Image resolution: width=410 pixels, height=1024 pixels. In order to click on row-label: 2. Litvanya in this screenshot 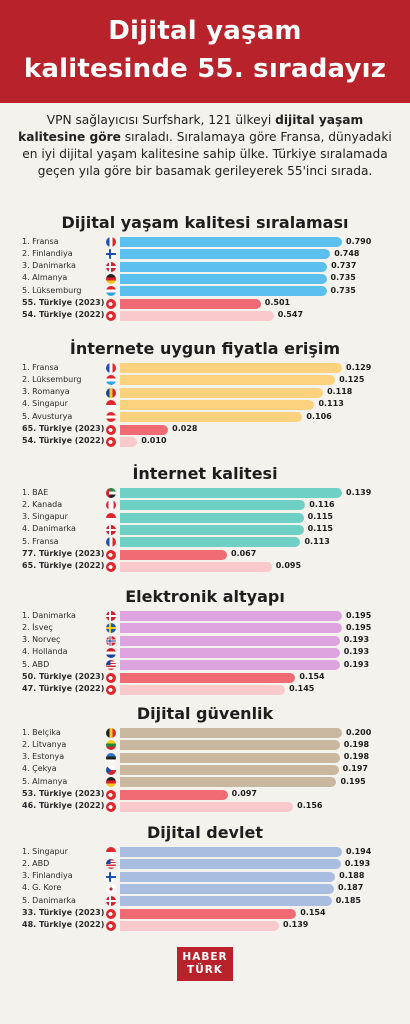, I will do `click(44, 744)`.